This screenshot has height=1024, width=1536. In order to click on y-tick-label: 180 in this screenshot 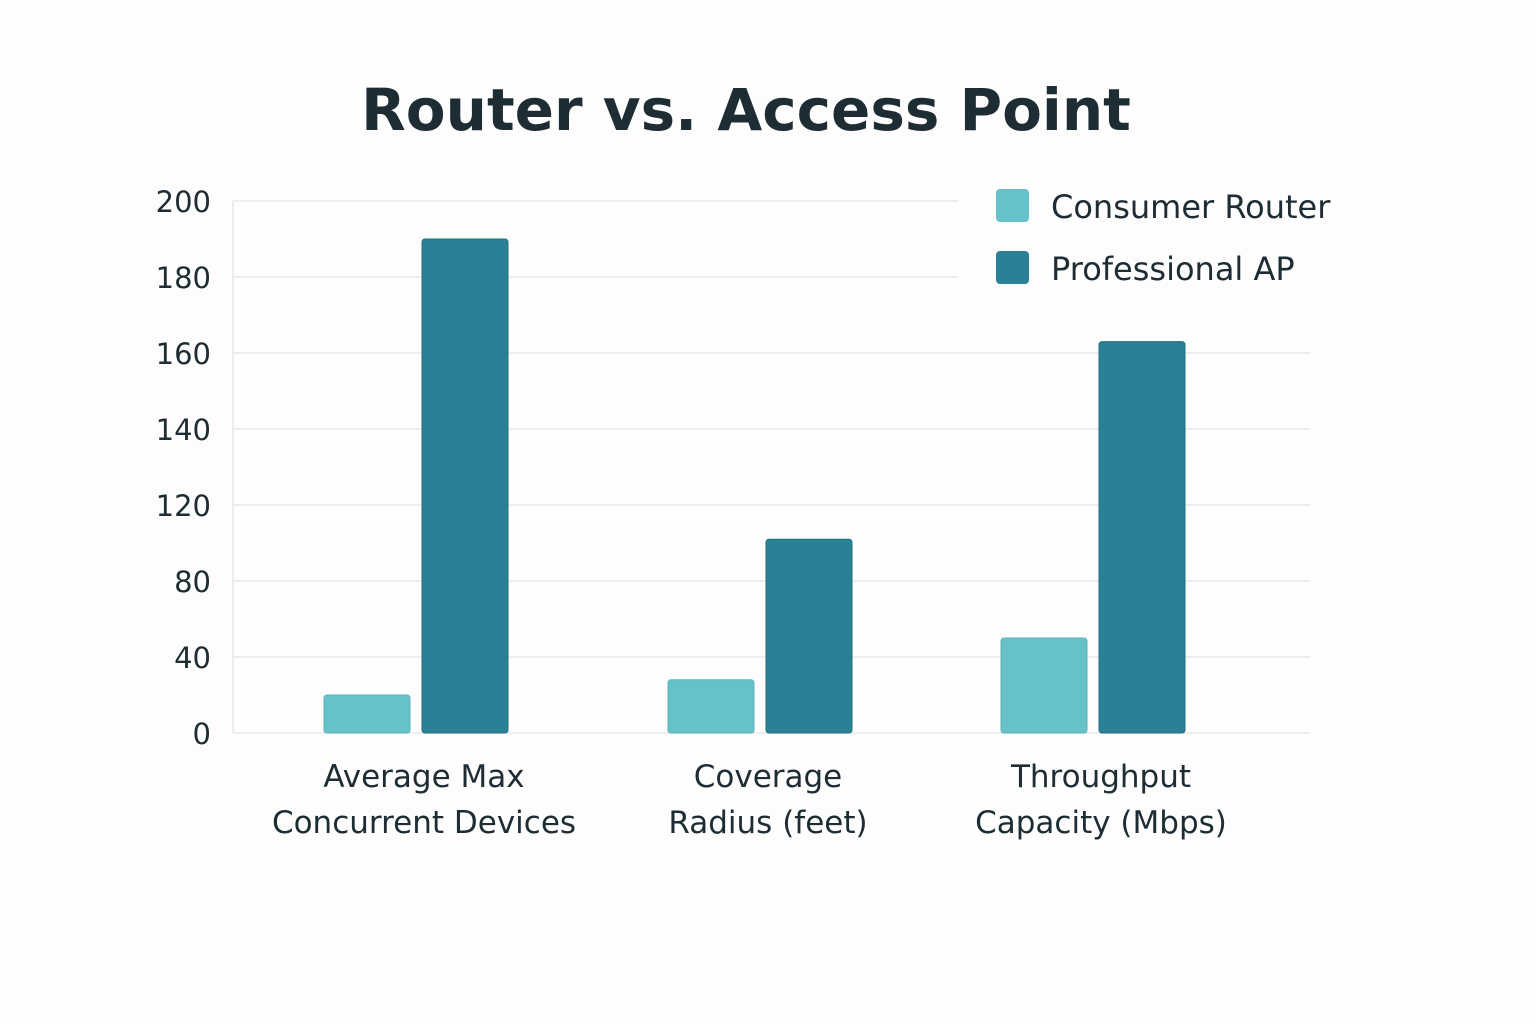, I will do `click(183, 278)`.